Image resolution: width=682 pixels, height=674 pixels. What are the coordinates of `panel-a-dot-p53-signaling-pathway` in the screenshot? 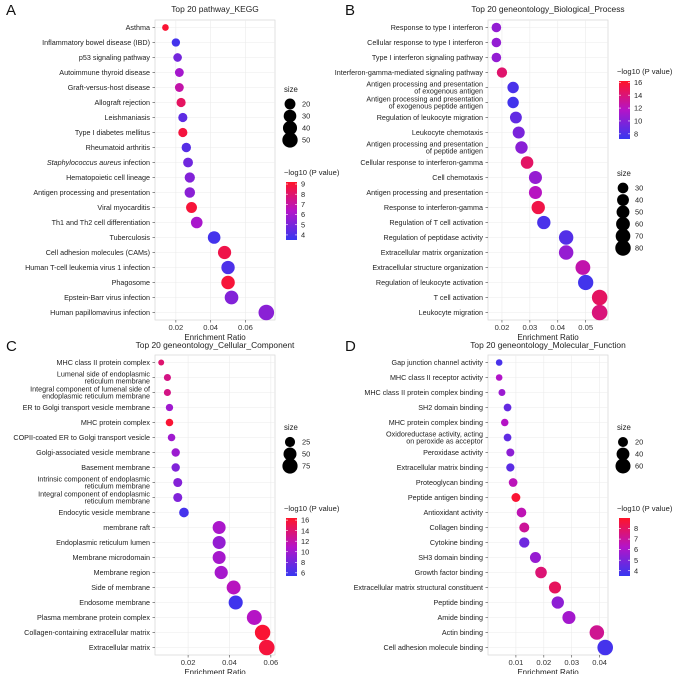 It's located at (177, 57).